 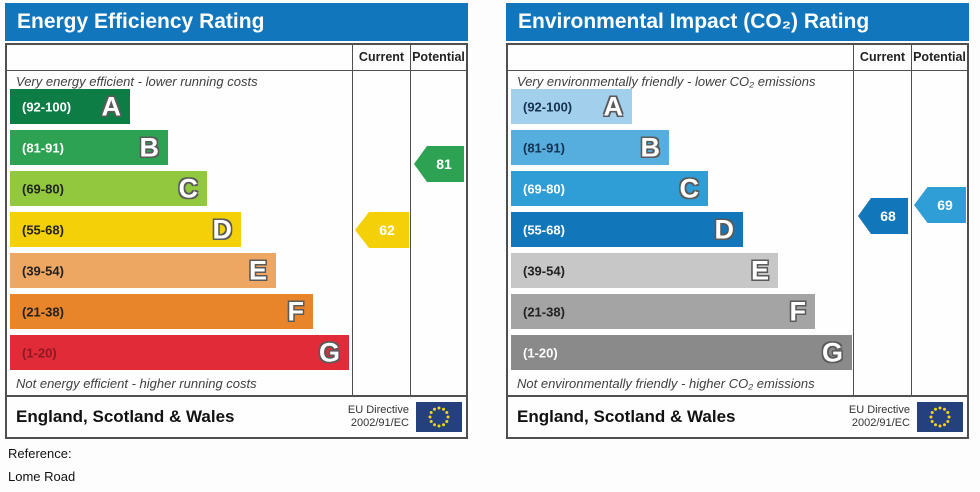 I want to click on potential-rating-value: 69, so click(x=945, y=205).